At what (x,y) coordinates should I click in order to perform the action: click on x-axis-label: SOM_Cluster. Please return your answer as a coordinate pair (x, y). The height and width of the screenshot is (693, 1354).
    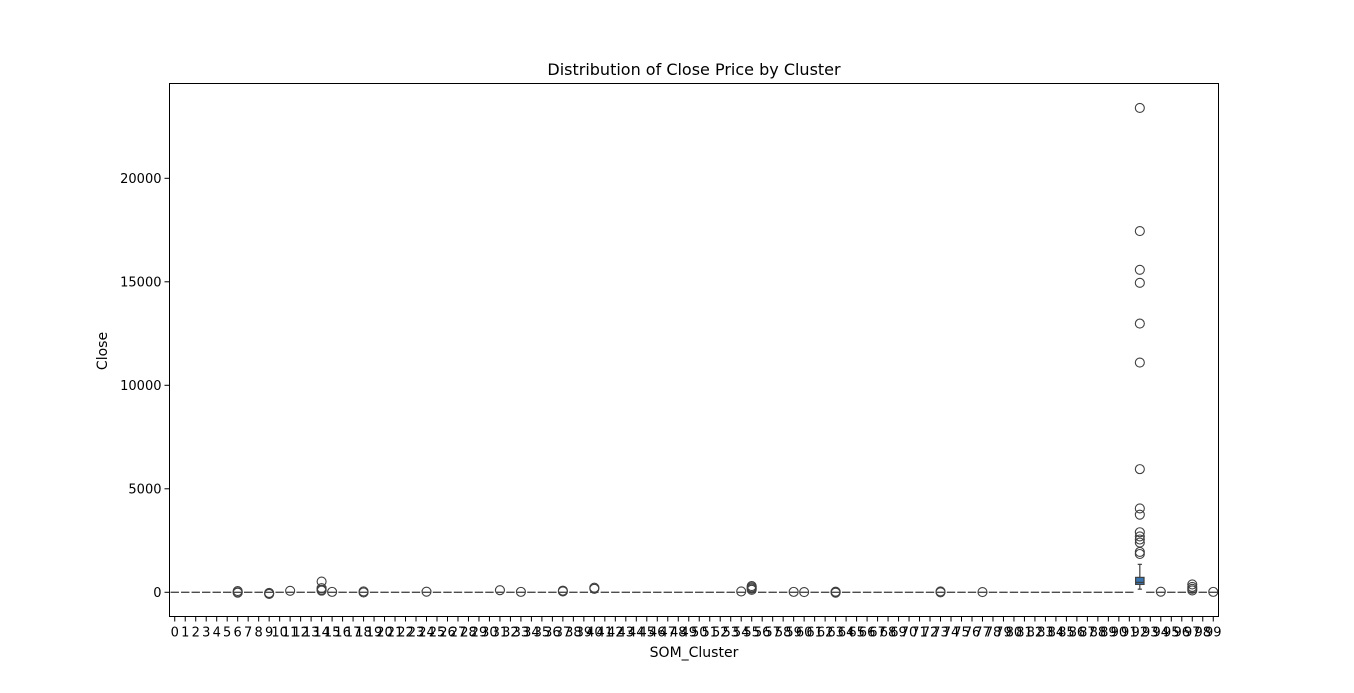
    Looking at the image, I should click on (694, 653).